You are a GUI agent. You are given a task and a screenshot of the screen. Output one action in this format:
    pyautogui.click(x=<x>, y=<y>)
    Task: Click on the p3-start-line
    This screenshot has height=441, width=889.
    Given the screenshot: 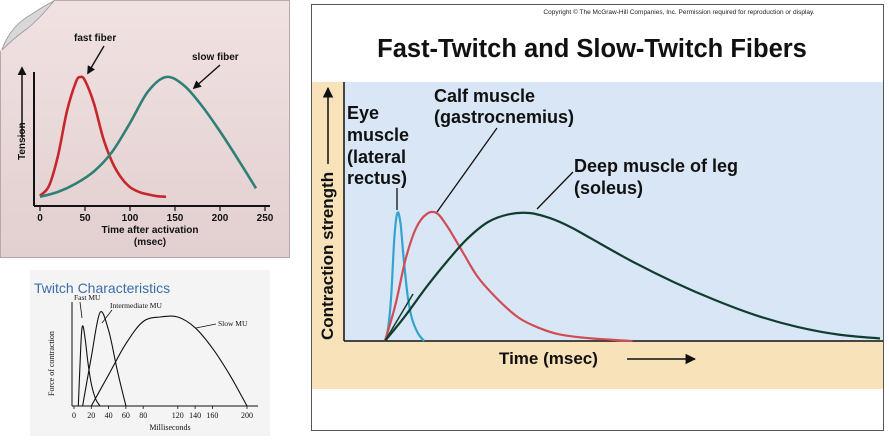 What is the action you would take?
    pyautogui.click(x=399, y=317)
    